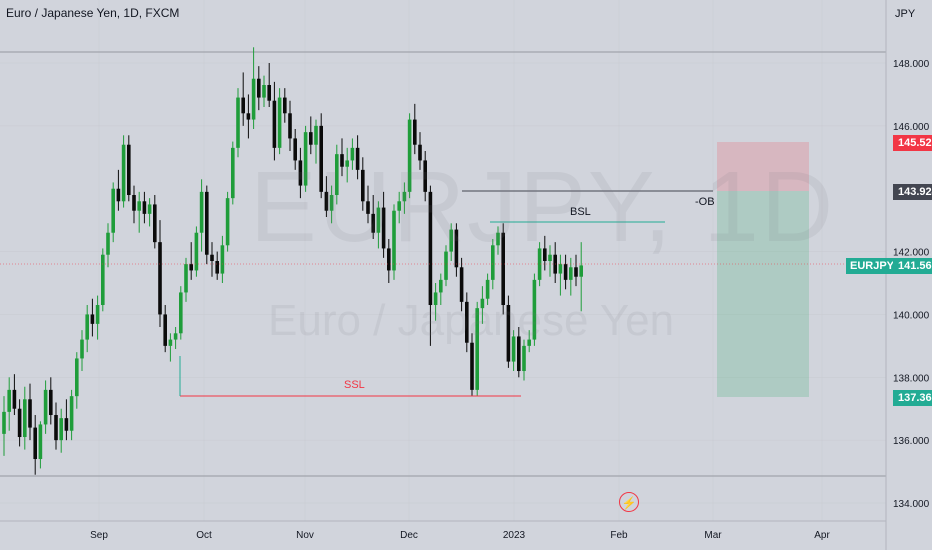 Image resolution: width=932 pixels, height=550 pixels. What do you see at coordinates (93, 13) in the screenshot?
I see `chart-title: Euro / Japanese Yen, 1D, FXCM` at bounding box center [93, 13].